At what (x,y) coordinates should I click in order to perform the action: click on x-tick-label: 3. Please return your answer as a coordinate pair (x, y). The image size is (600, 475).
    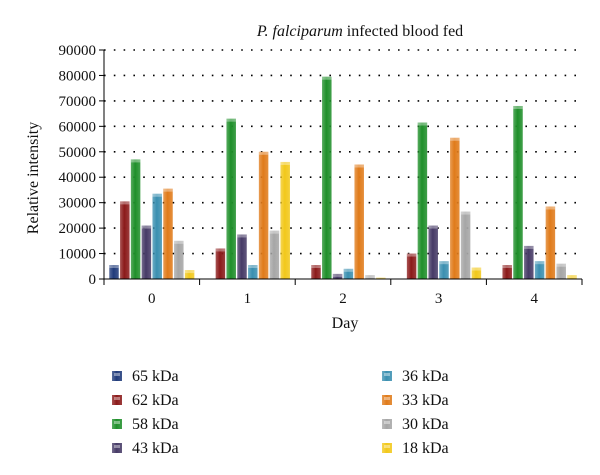
    Looking at the image, I should click on (439, 299).